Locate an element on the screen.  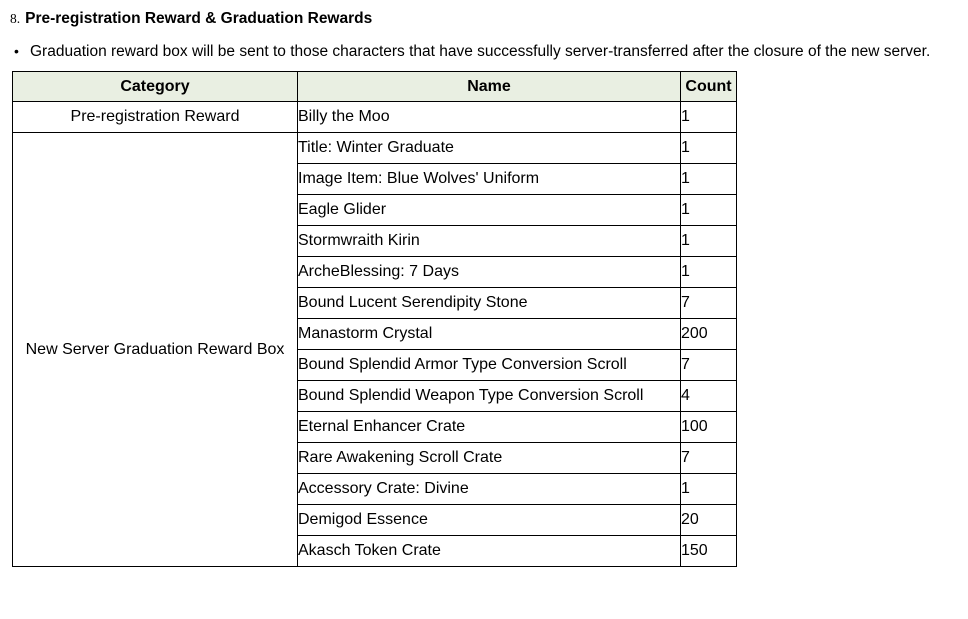
table-row: Akasch Token Crate 150 is located at coordinates (375, 551).